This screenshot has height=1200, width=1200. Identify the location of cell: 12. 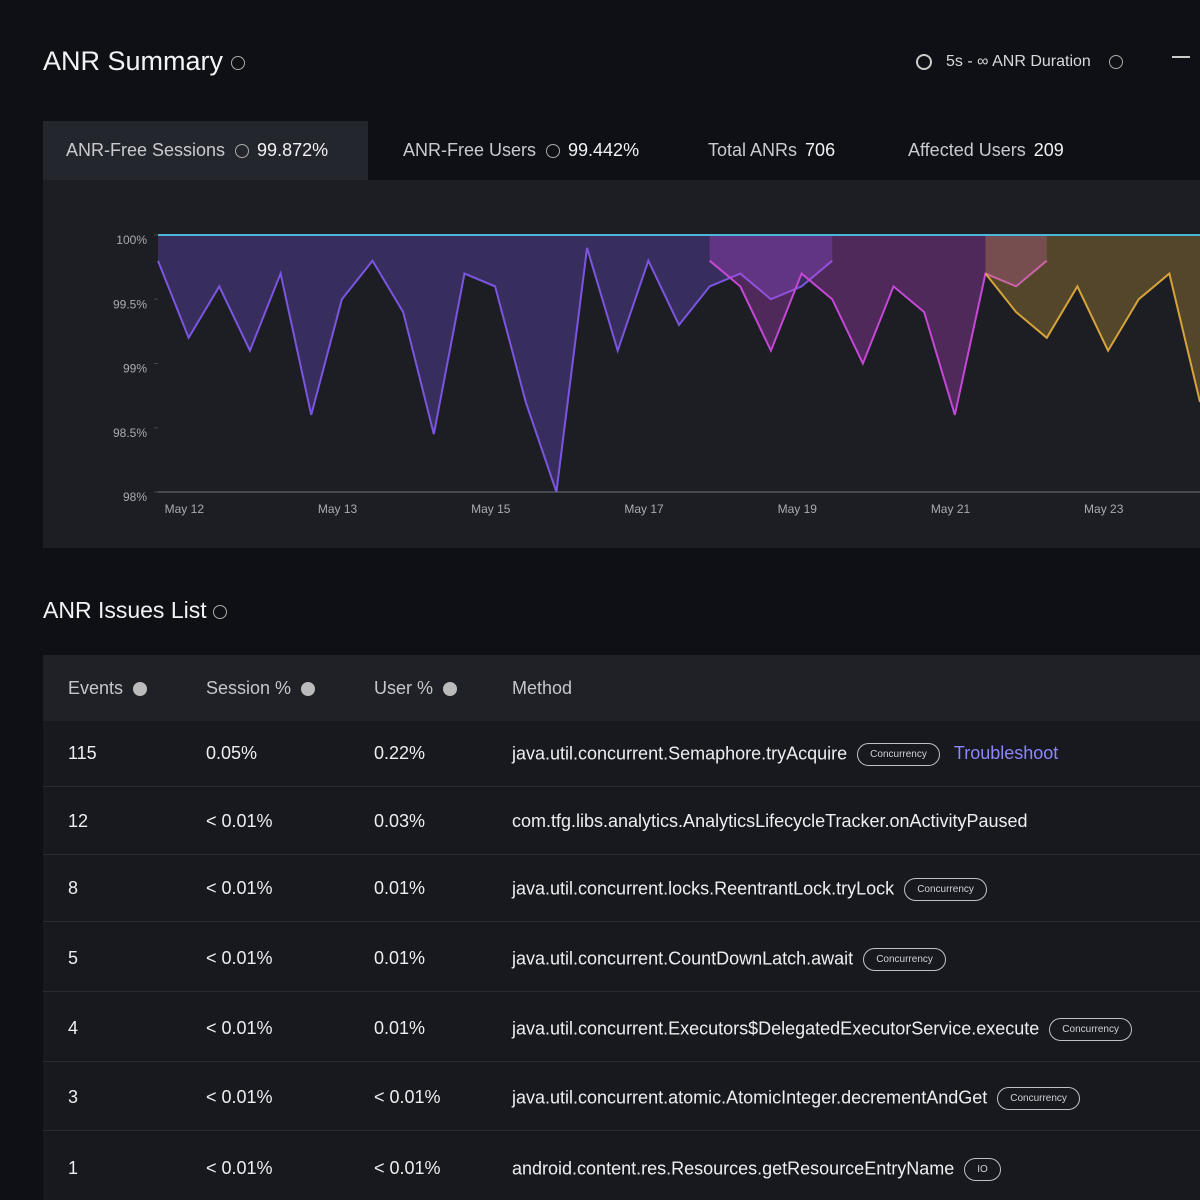
(78, 821).